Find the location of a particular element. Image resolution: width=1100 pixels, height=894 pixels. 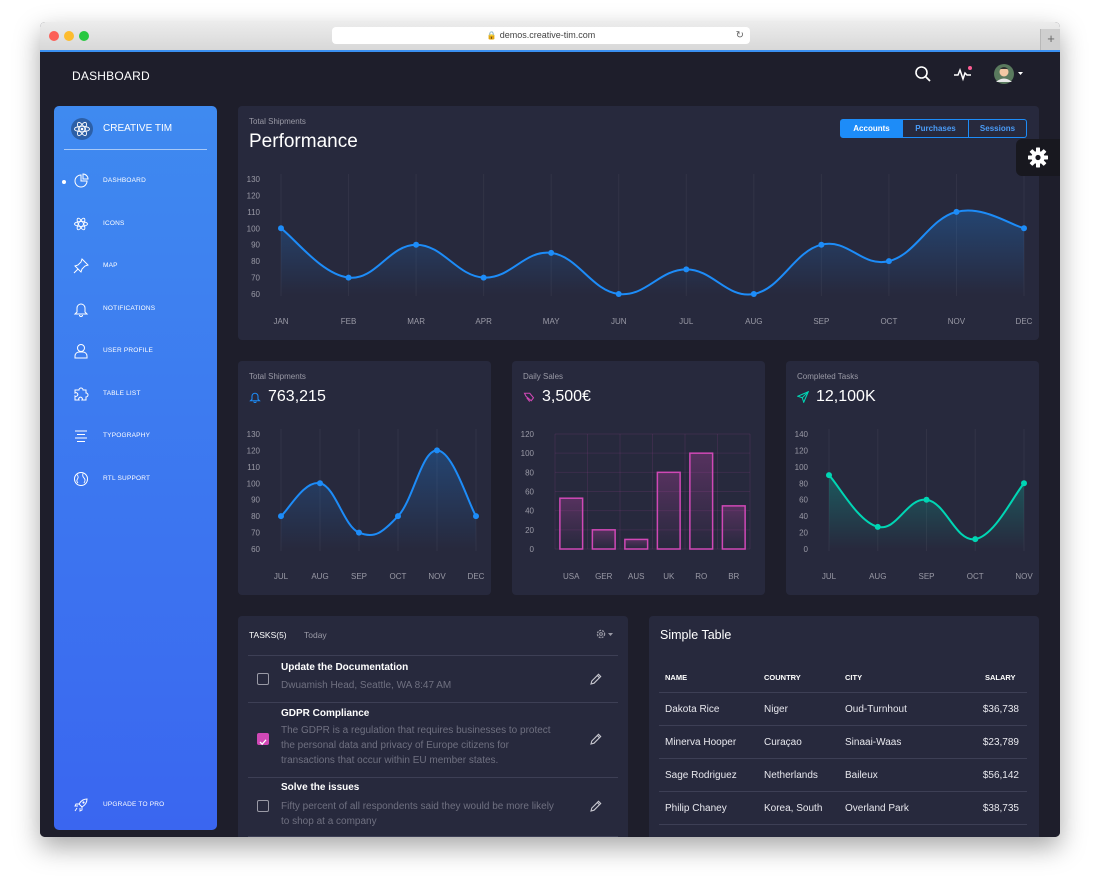

sidebar-item-notifications: NOTIFICATIONS is located at coordinates (135, 309).